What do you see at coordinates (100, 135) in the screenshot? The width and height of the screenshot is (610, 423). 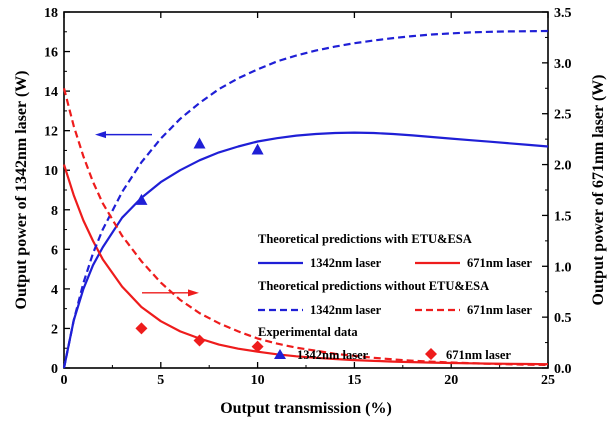 I see `arrow-head-left` at bounding box center [100, 135].